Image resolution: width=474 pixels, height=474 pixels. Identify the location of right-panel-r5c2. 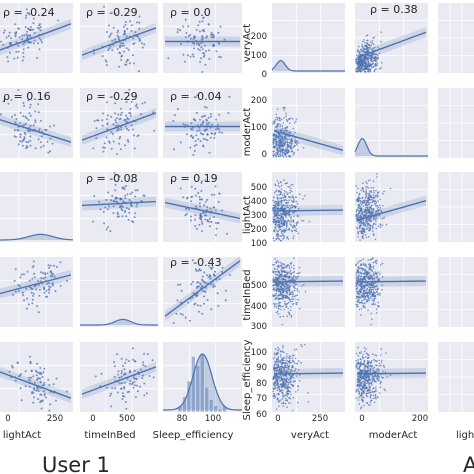
(391, 377).